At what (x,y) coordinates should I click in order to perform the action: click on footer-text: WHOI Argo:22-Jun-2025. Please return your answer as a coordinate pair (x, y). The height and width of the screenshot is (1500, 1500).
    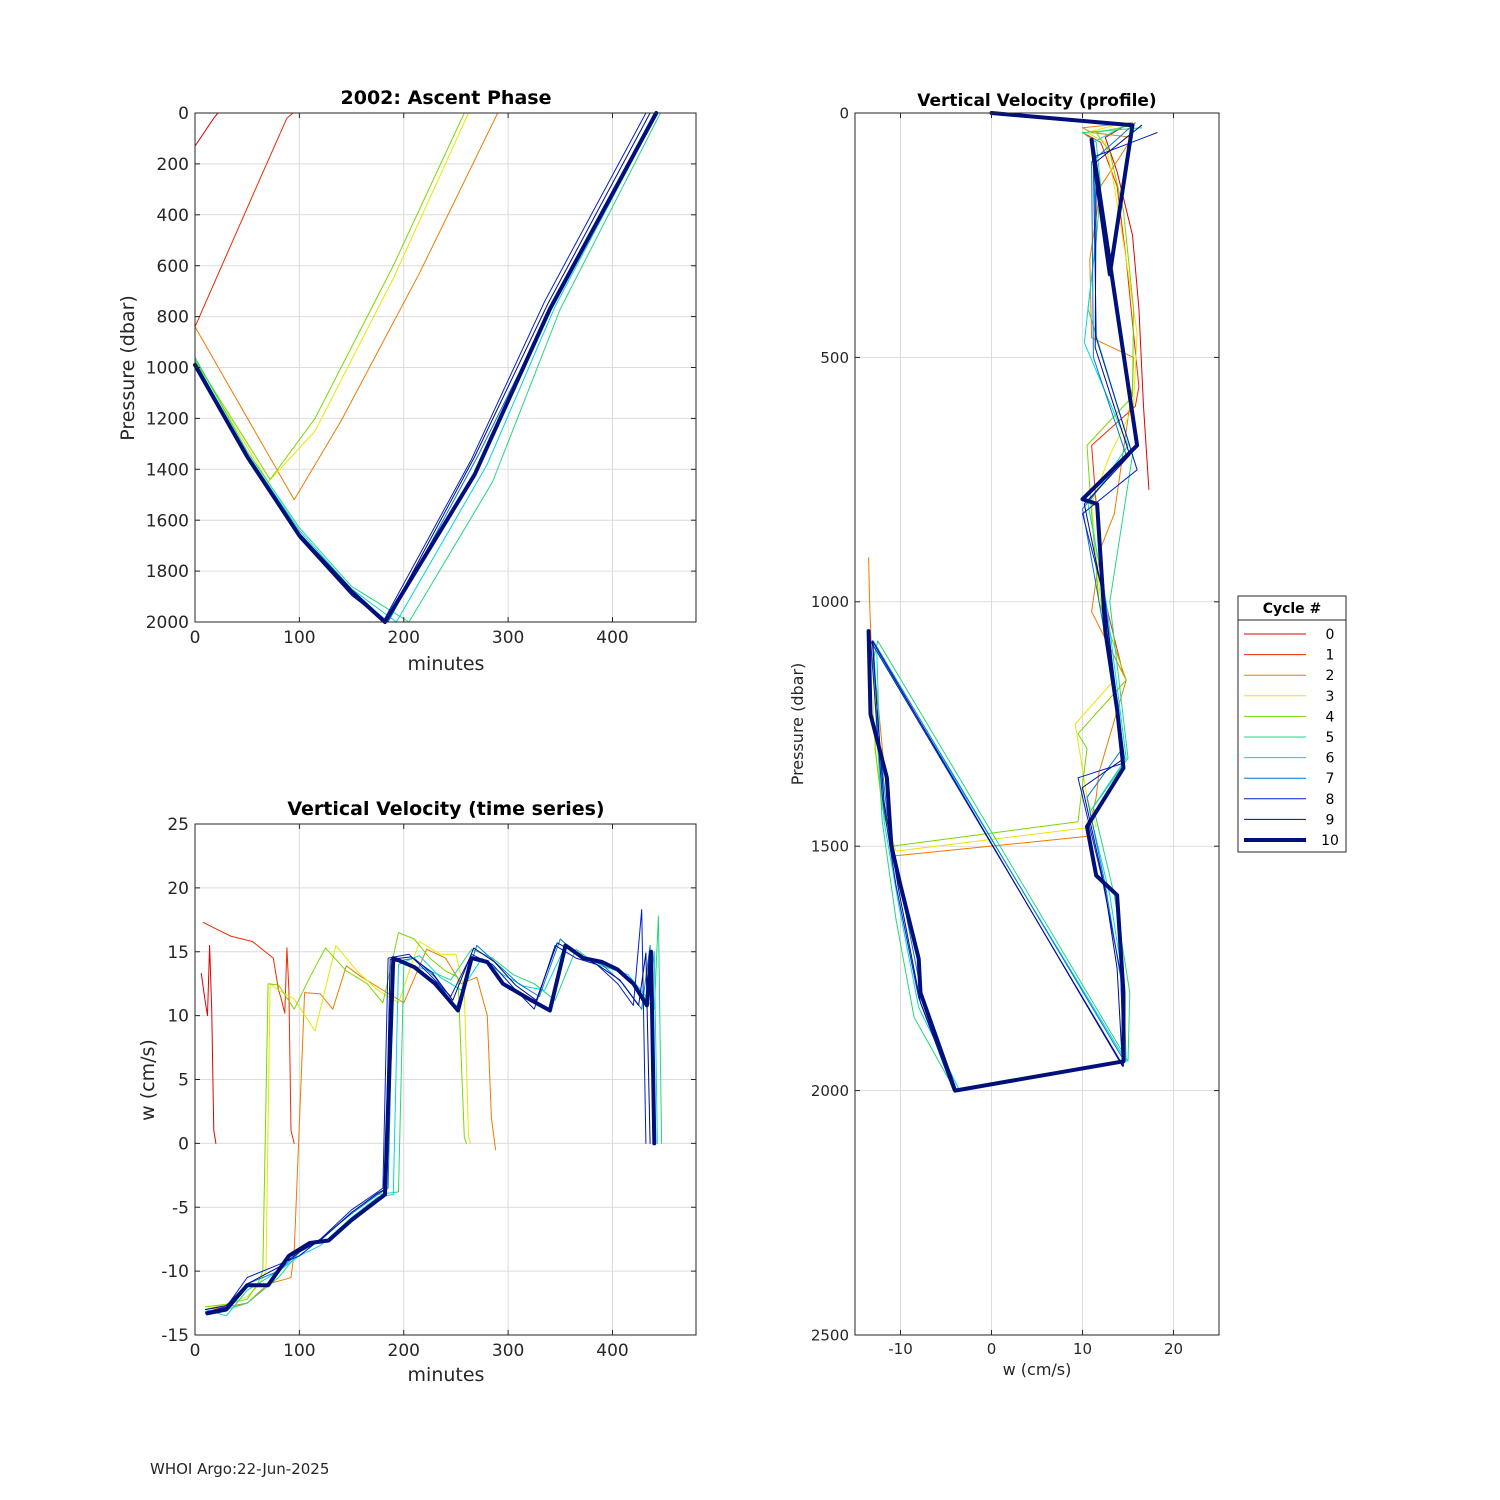
    Looking at the image, I should click on (240, 1469).